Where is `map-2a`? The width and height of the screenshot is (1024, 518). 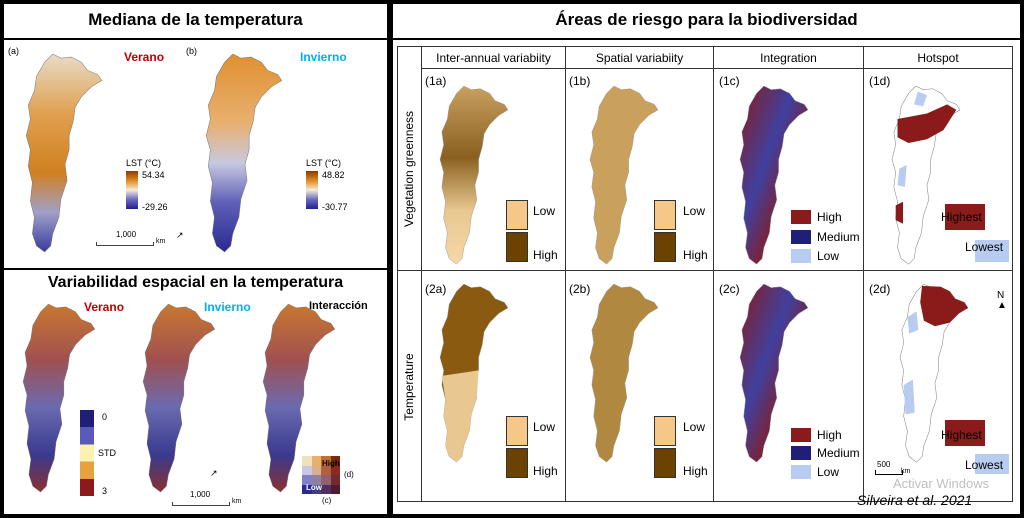
map-2a is located at coordinates (474, 373).